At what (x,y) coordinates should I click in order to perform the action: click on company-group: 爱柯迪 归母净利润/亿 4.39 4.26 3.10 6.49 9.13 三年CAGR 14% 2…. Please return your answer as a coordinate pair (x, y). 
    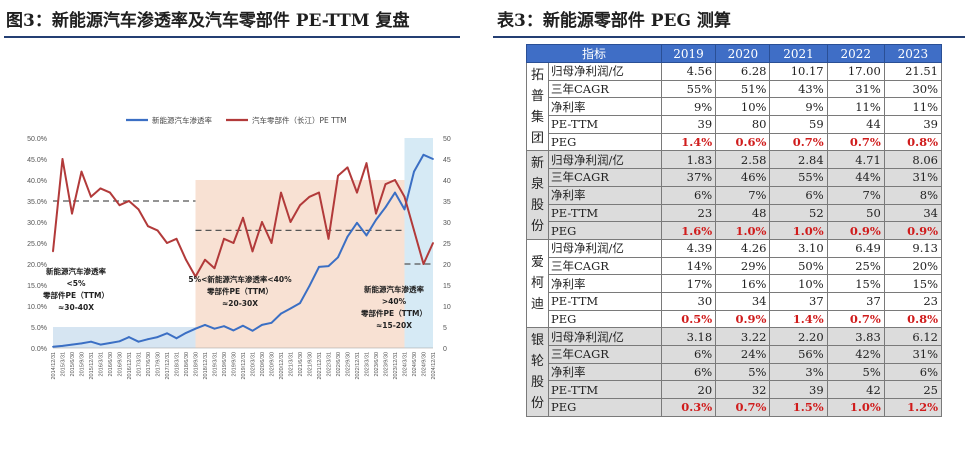
    Looking at the image, I should click on (734, 283).